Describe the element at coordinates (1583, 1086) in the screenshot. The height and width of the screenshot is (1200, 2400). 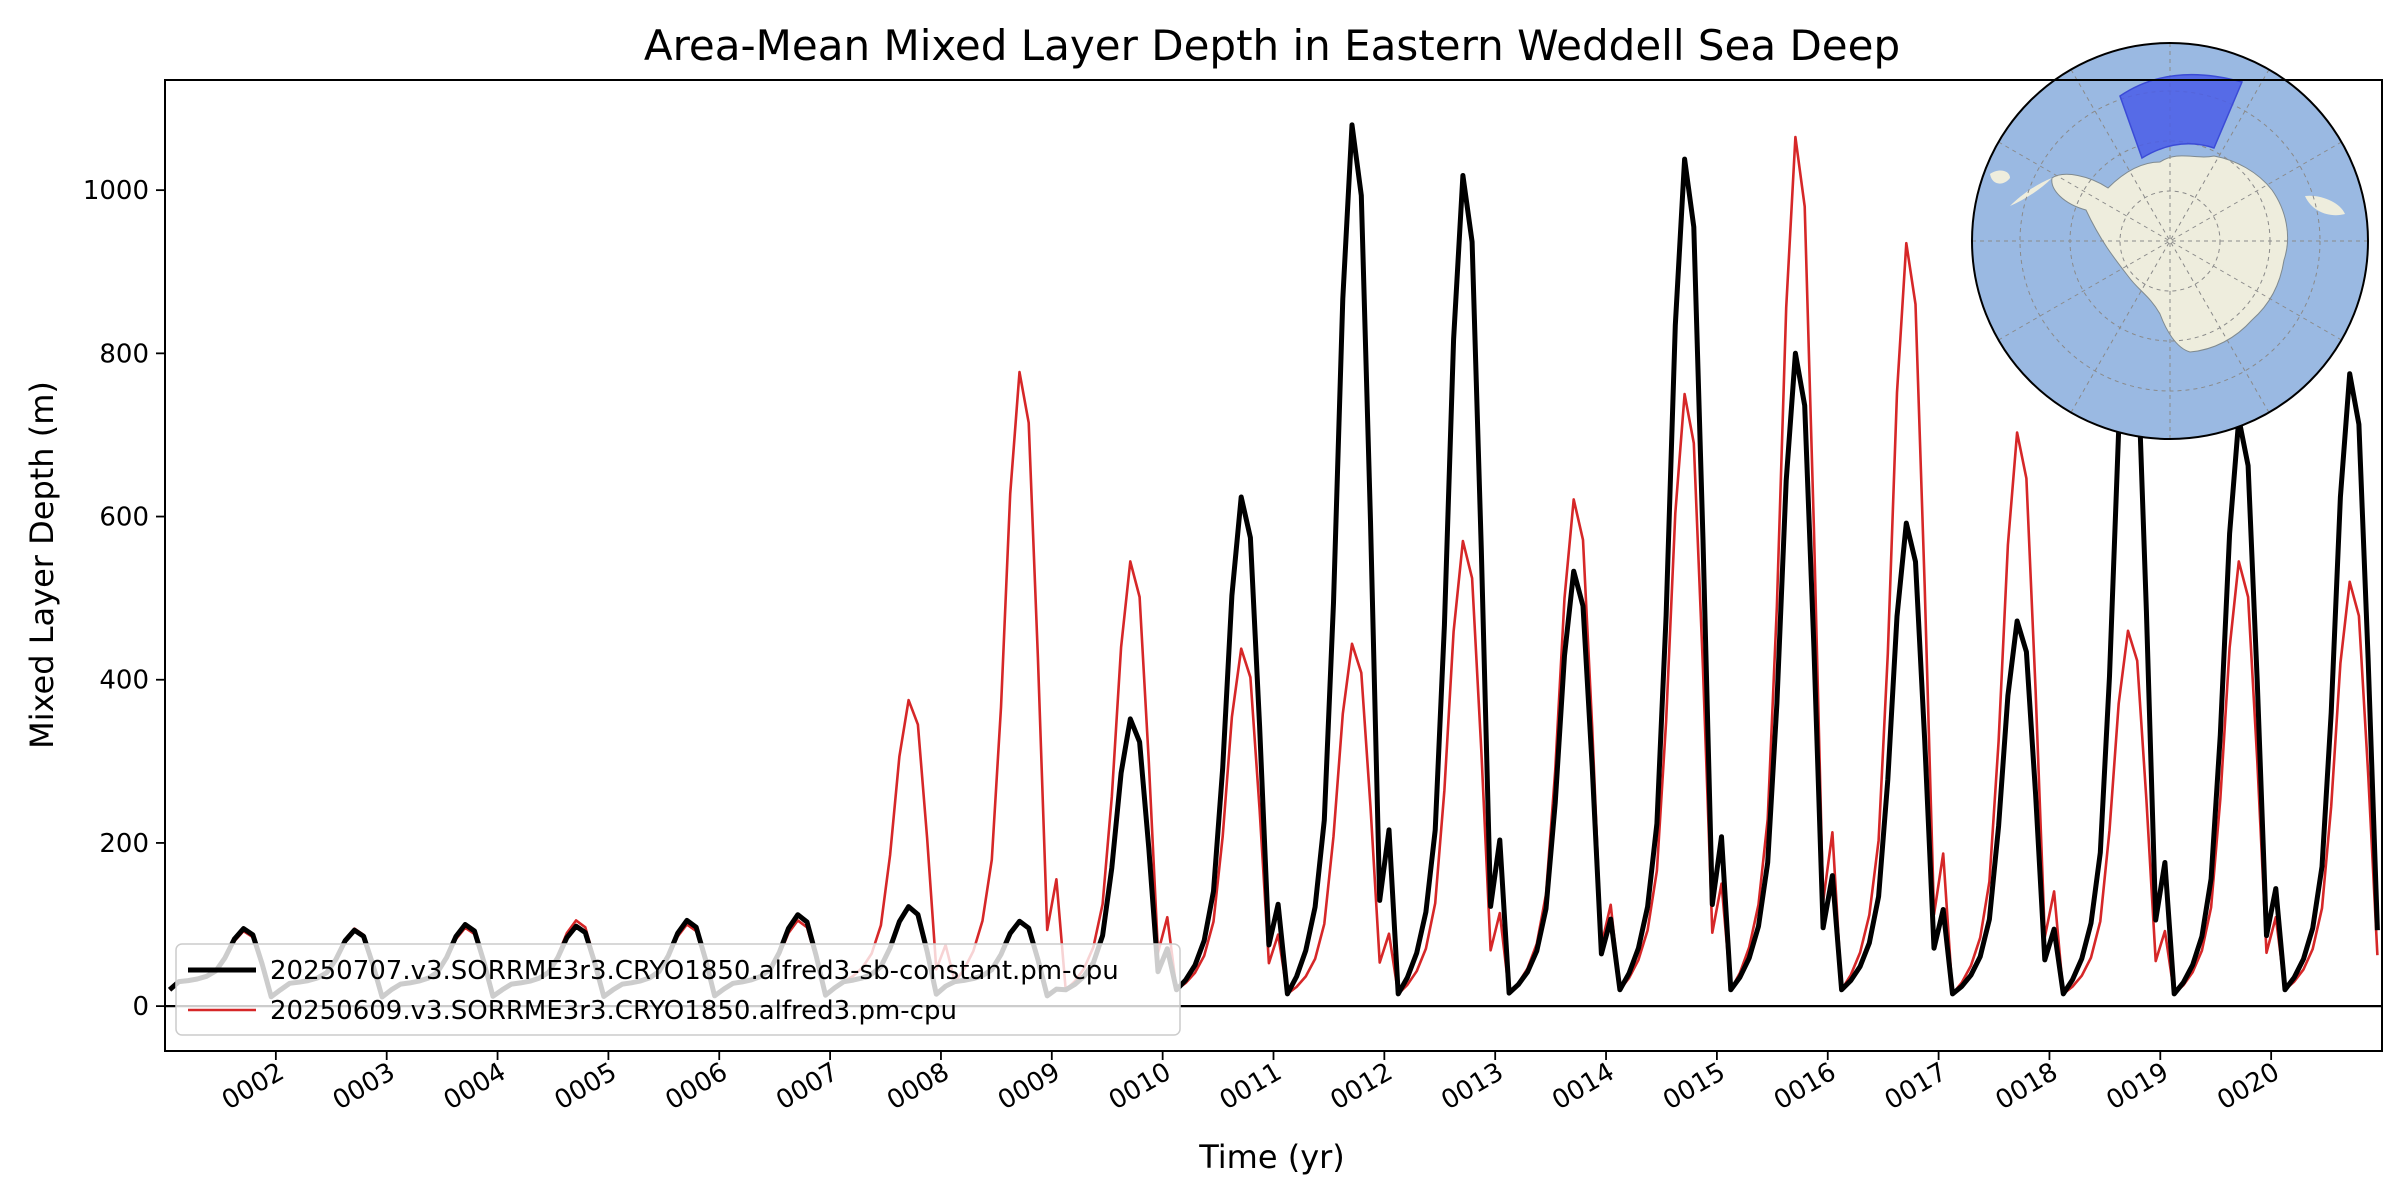
I see `x-tick-label: 0014` at that location.